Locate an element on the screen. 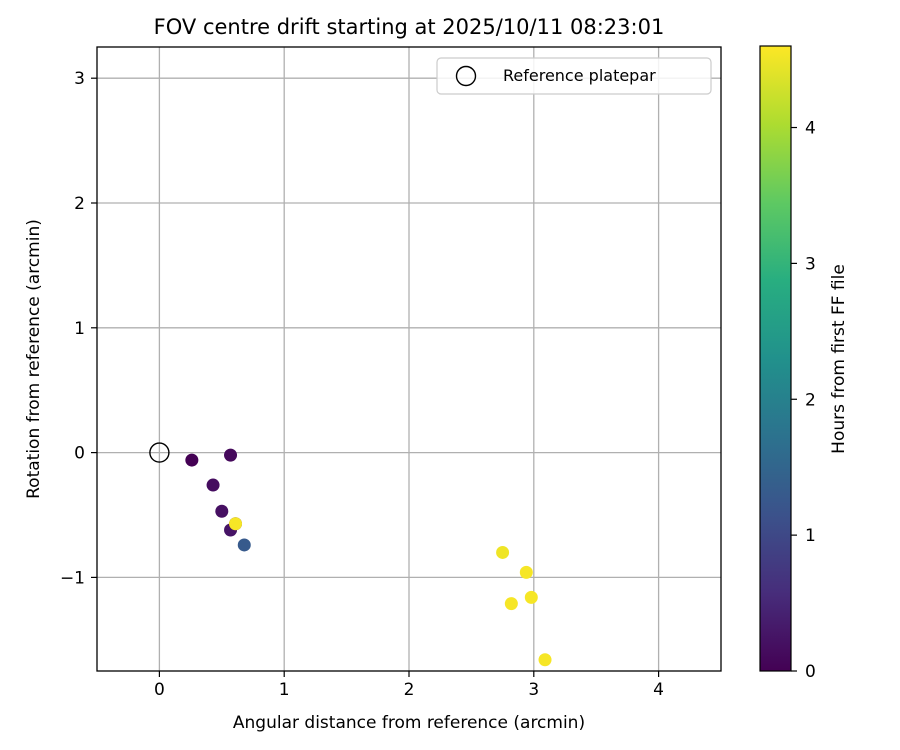 The width and height of the screenshot is (900, 750). legend: Reference platepar is located at coordinates (574, 76).